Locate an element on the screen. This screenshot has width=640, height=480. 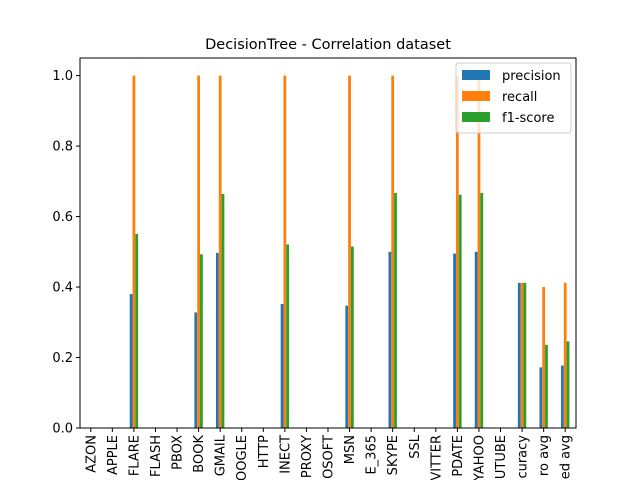
legend: precision recall f1-score is located at coordinates (513, 98).